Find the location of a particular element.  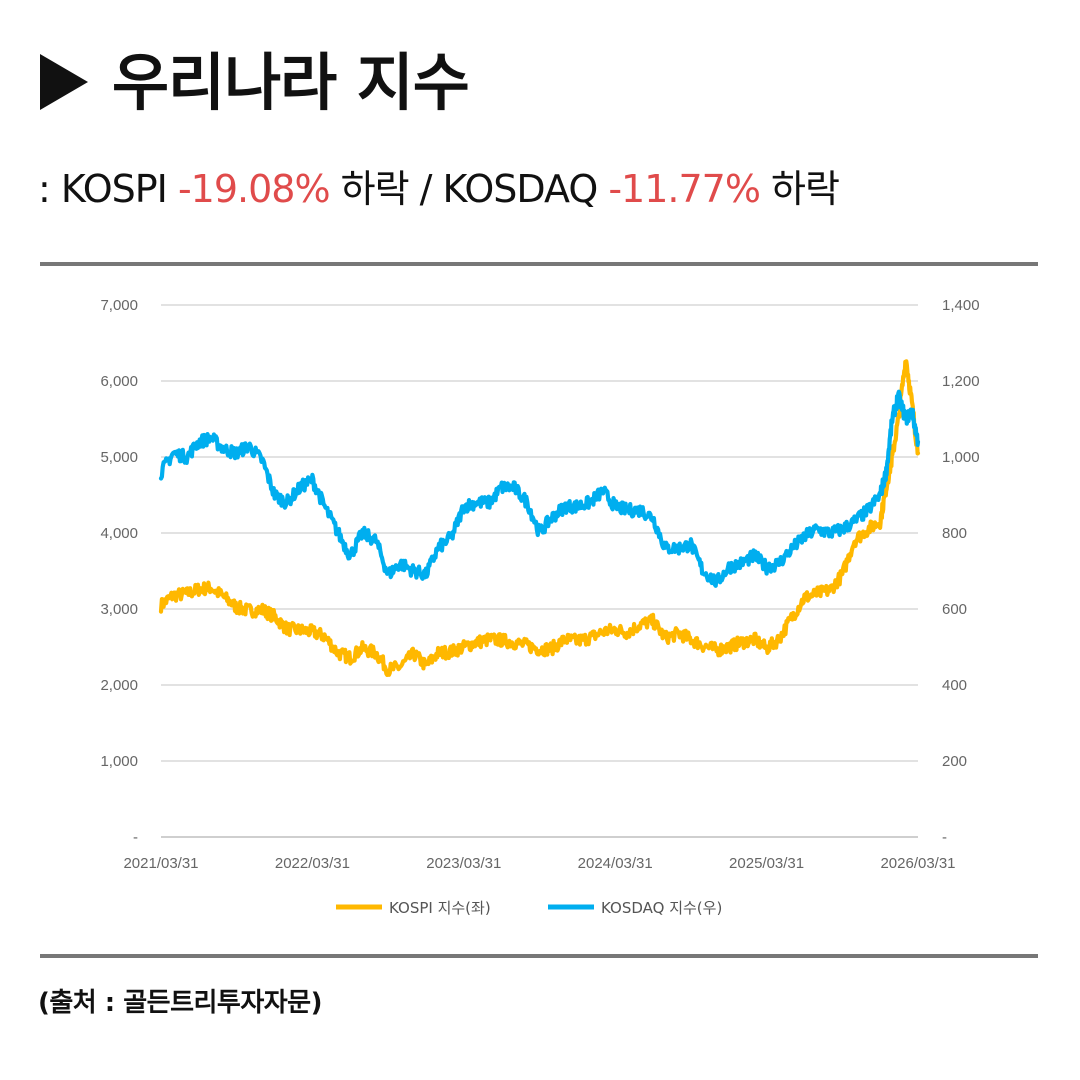

left-axis: - 1,000 2,000 3,000 4,000 5,000 6,000 7,000 is located at coordinates (119, 571).